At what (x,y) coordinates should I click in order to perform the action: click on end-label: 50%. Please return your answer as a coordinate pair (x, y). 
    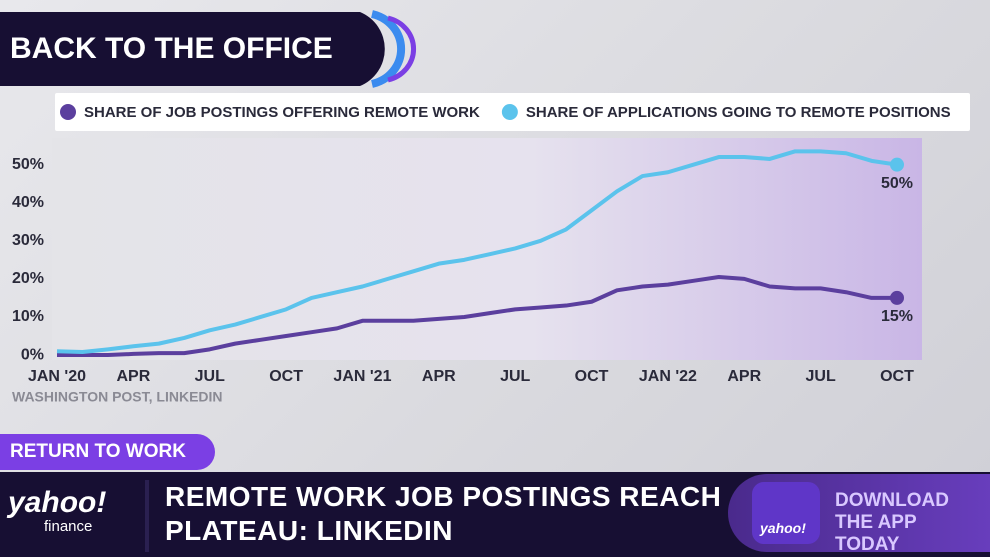
    Looking at the image, I should click on (897, 183).